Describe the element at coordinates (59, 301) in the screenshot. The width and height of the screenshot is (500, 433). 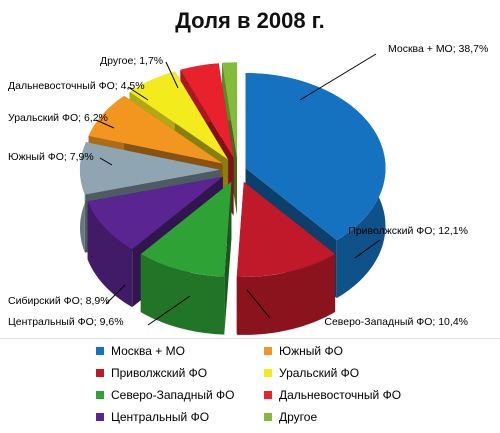
I see `data-label-4: Сибирский ФО; 8,9%` at that location.